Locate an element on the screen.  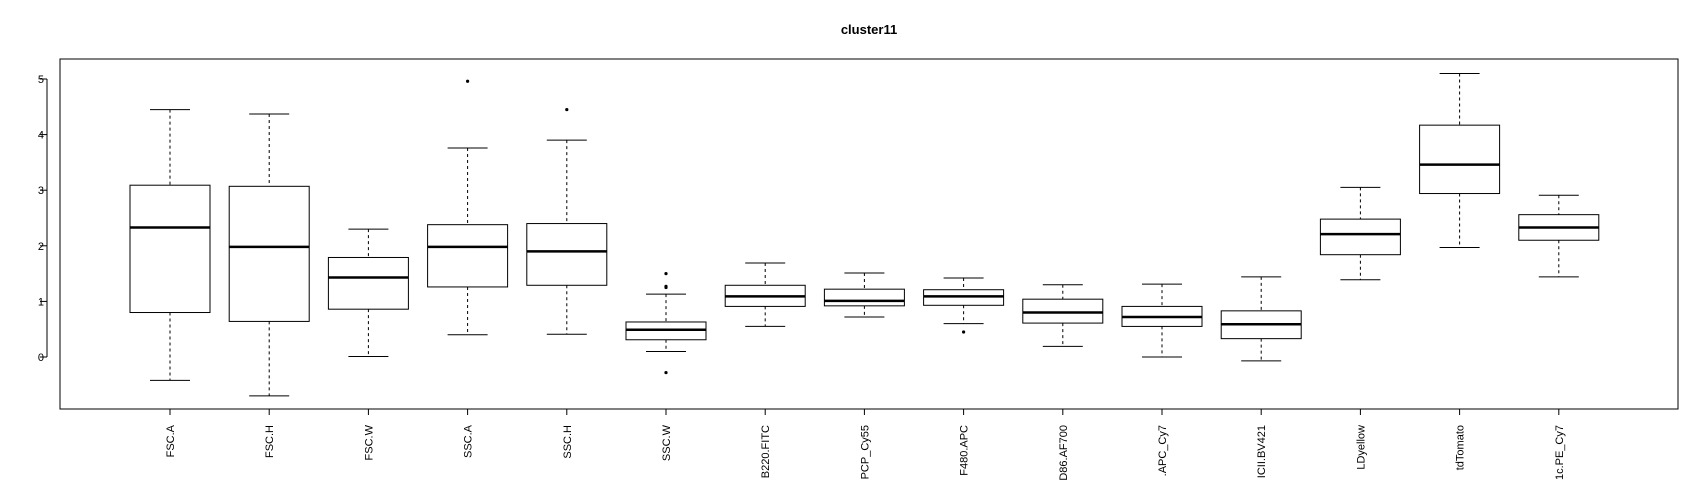
box-D86.AF700 is located at coordinates (1063, 315).